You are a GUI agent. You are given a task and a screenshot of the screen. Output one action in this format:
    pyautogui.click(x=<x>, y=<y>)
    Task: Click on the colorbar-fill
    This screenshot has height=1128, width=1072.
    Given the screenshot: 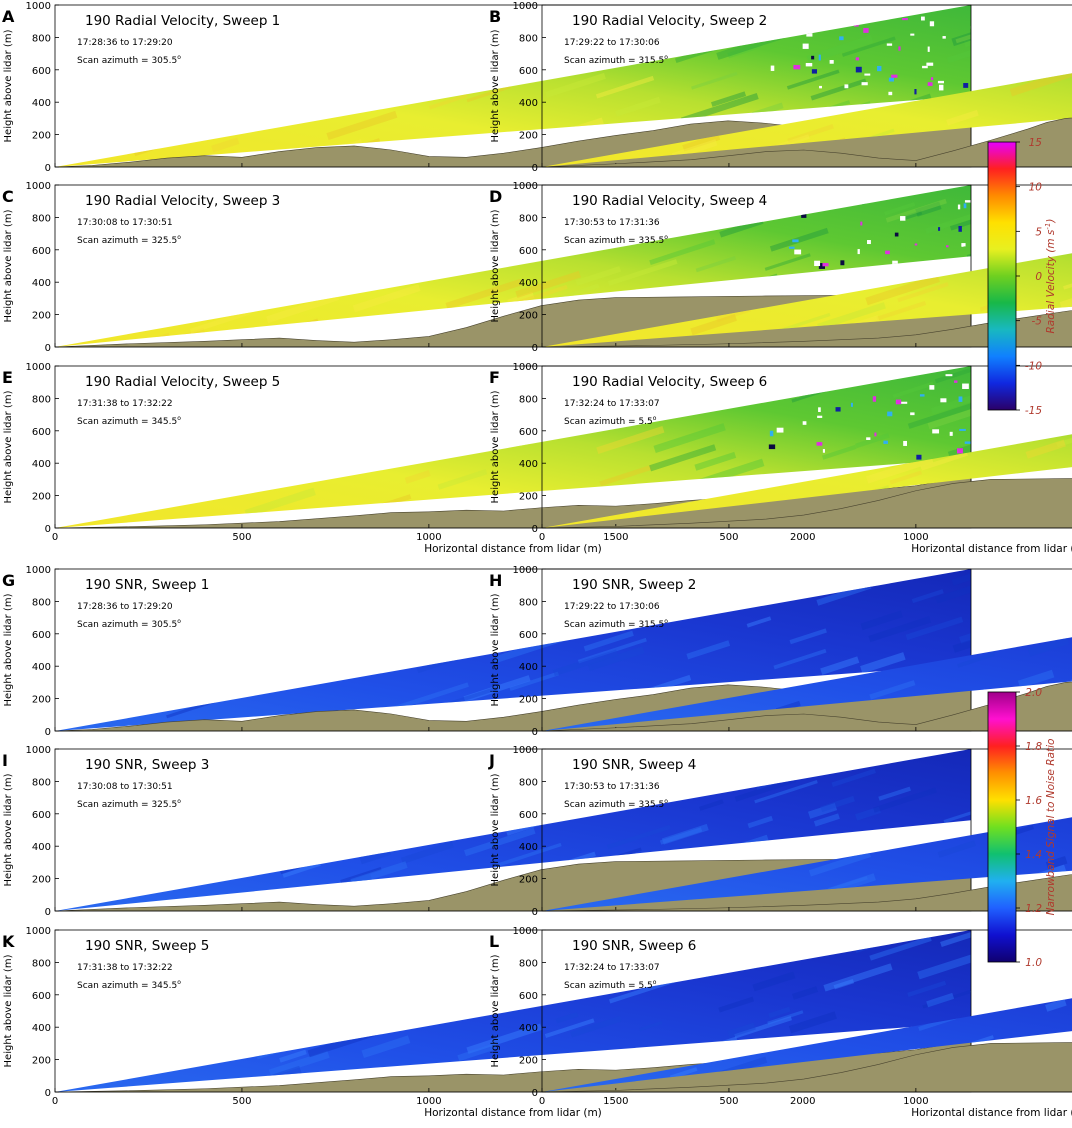 What is the action you would take?
    pyautogui.click(x=1002, y=827)
    